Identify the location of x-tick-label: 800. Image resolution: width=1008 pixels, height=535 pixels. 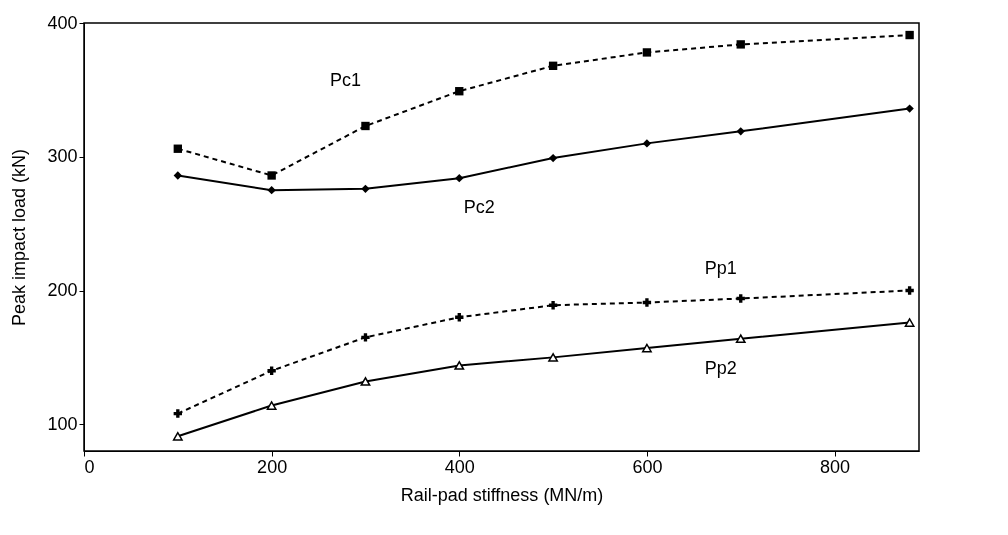
(835, 466).